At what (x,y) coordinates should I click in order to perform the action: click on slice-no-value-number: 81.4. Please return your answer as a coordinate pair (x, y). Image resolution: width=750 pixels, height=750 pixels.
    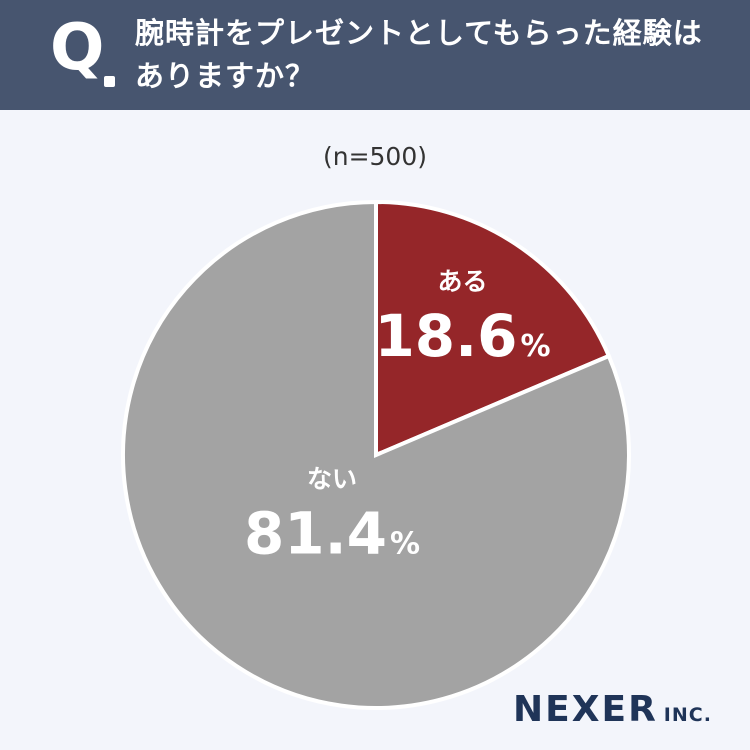
    Looking at the image, I should click on (315, 533).